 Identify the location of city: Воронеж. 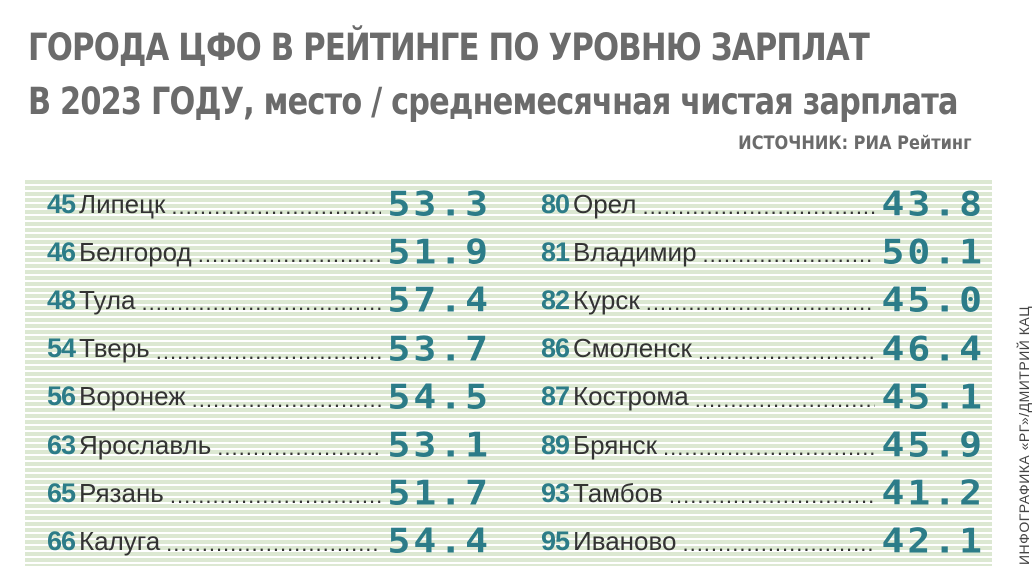
(132, 396).